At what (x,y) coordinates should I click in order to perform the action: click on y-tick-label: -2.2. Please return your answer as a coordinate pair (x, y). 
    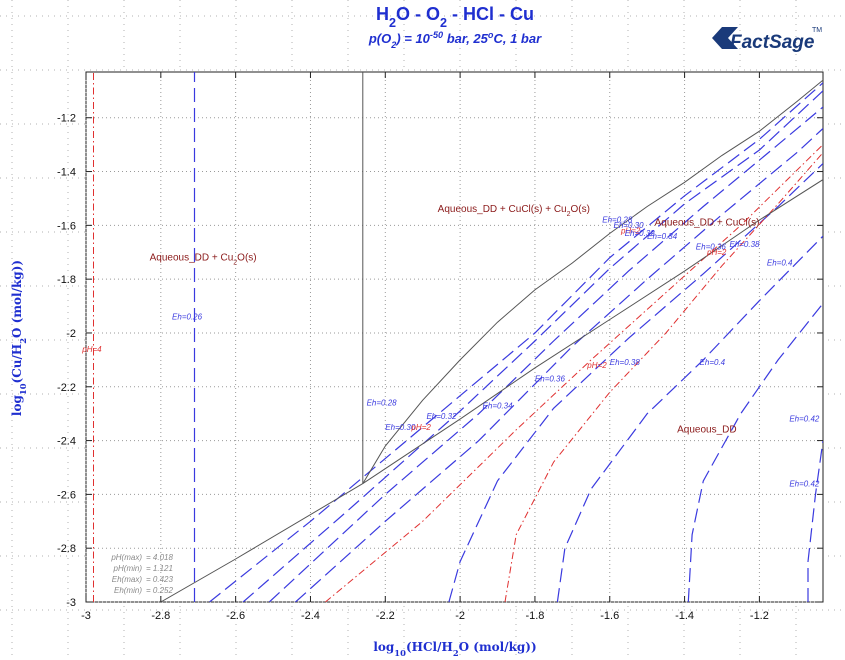
    Looking at the image, I should click on (66, 388).